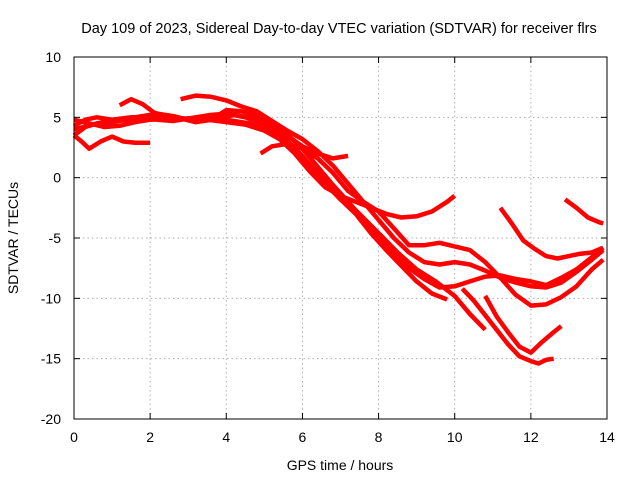 The height and width of the screenshot is (480, 640). Describe the element at coordinates (57, 178) in the screenshot. I see `y-tick-label: 0` at that location.